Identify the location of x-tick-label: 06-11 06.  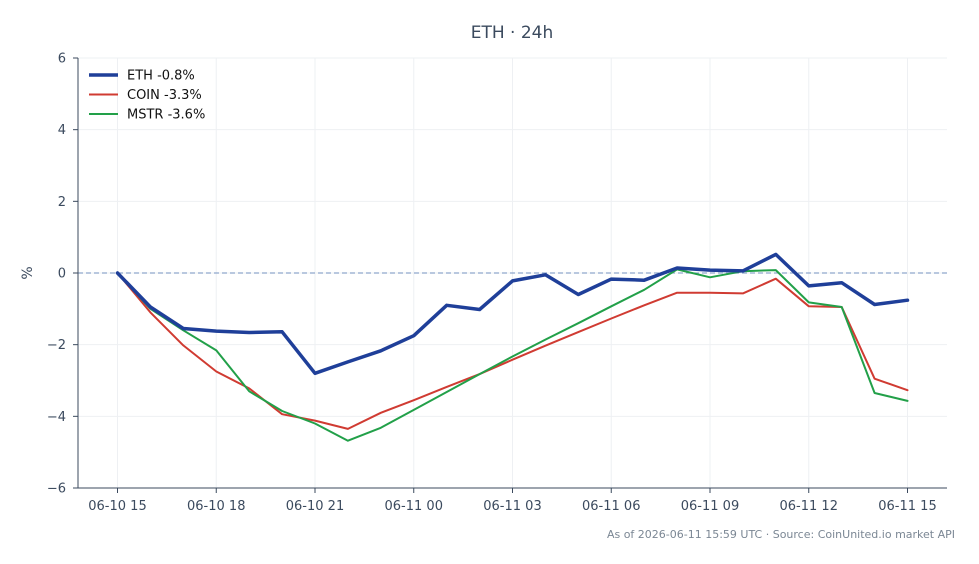
(611, 506).